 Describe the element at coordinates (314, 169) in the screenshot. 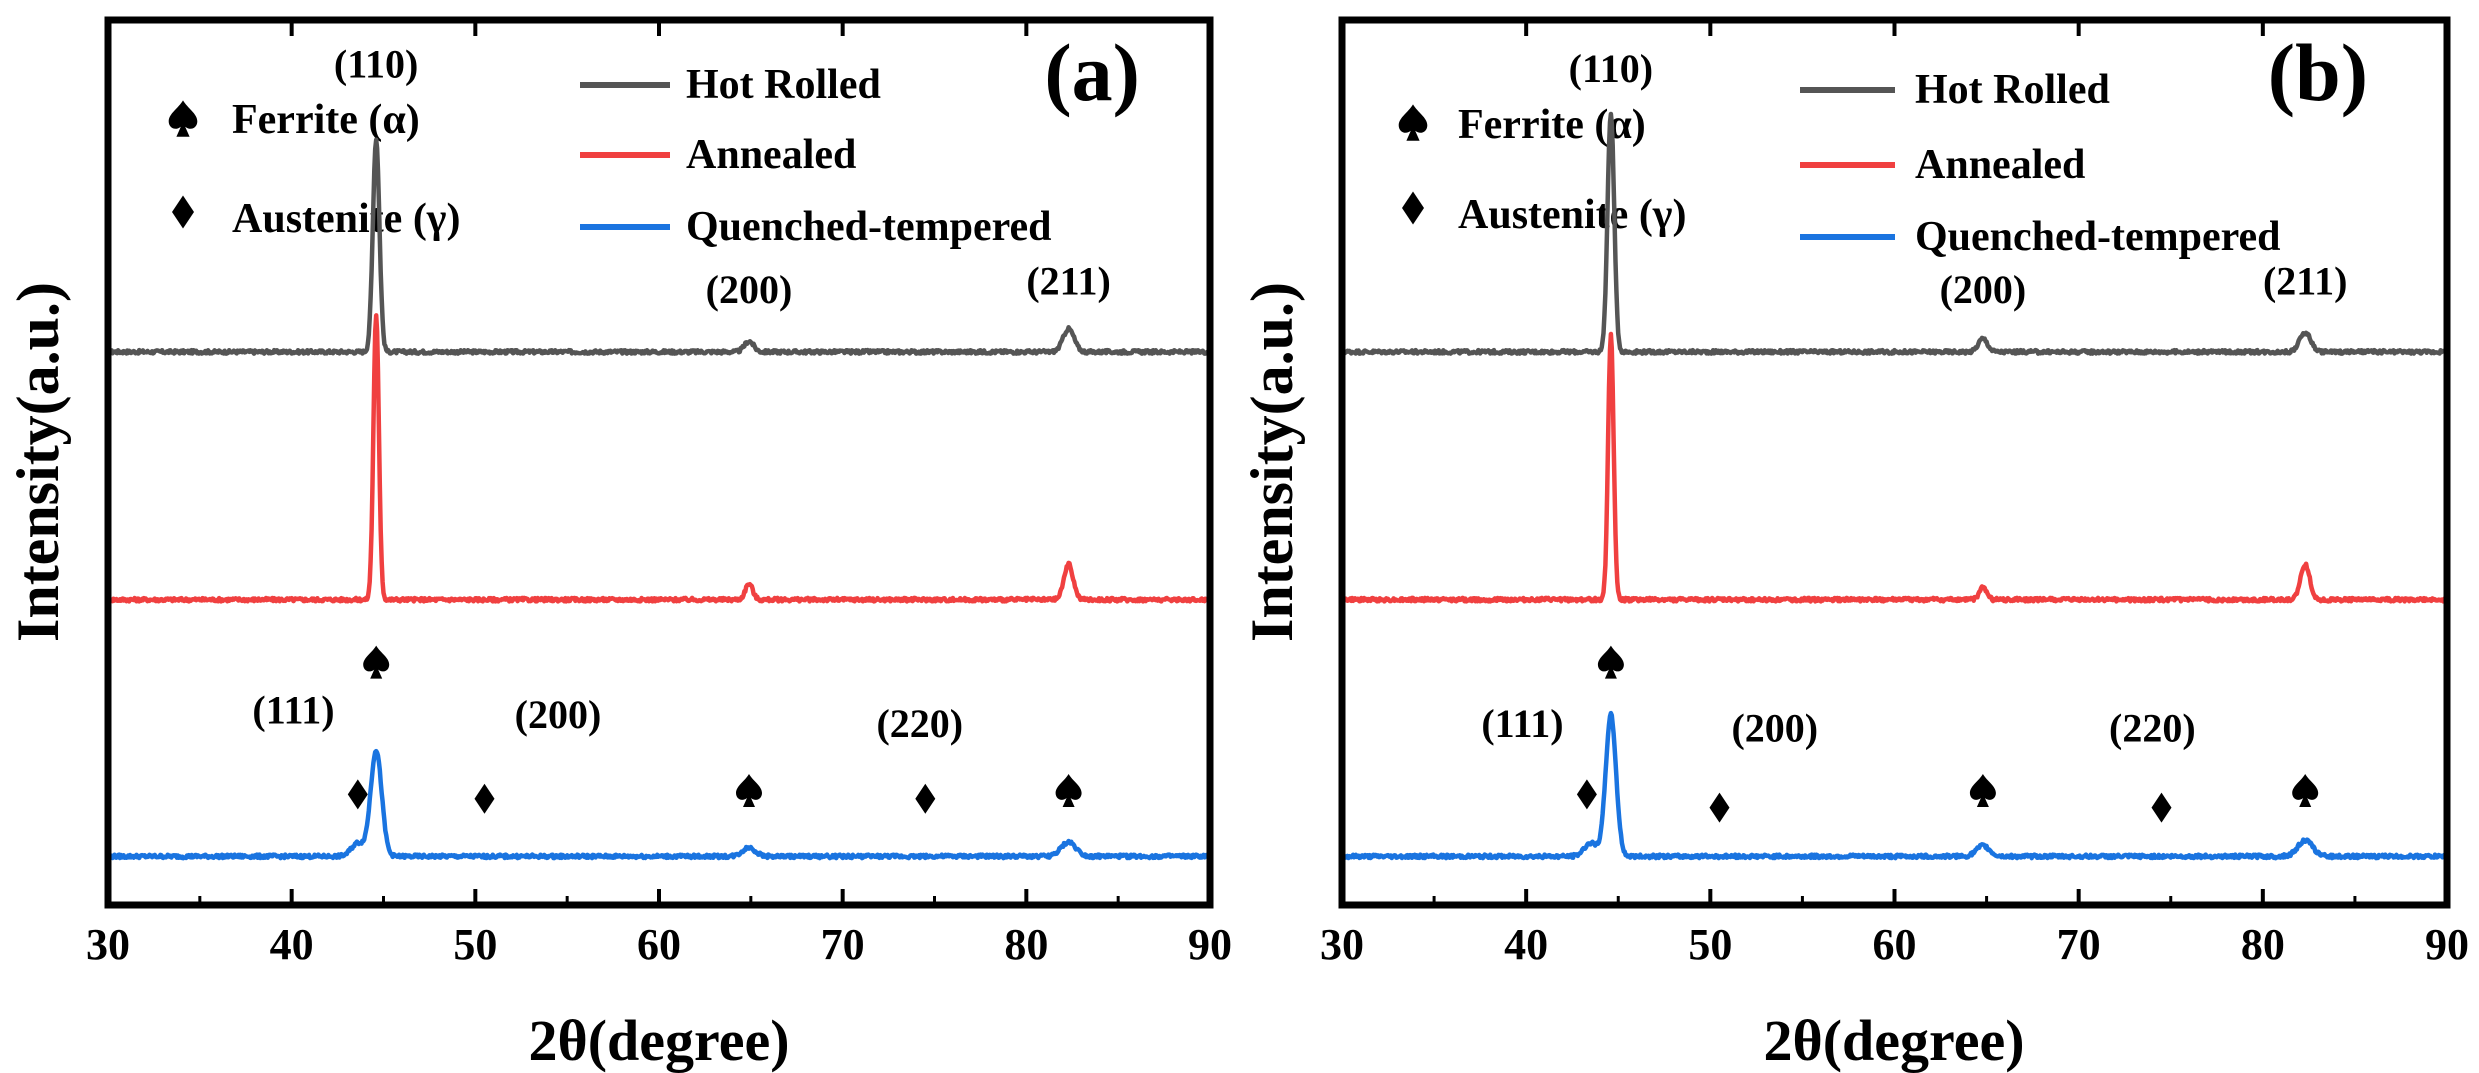

I see `phase-legend: Ferrite (α) Austenite (γ)` at that location.